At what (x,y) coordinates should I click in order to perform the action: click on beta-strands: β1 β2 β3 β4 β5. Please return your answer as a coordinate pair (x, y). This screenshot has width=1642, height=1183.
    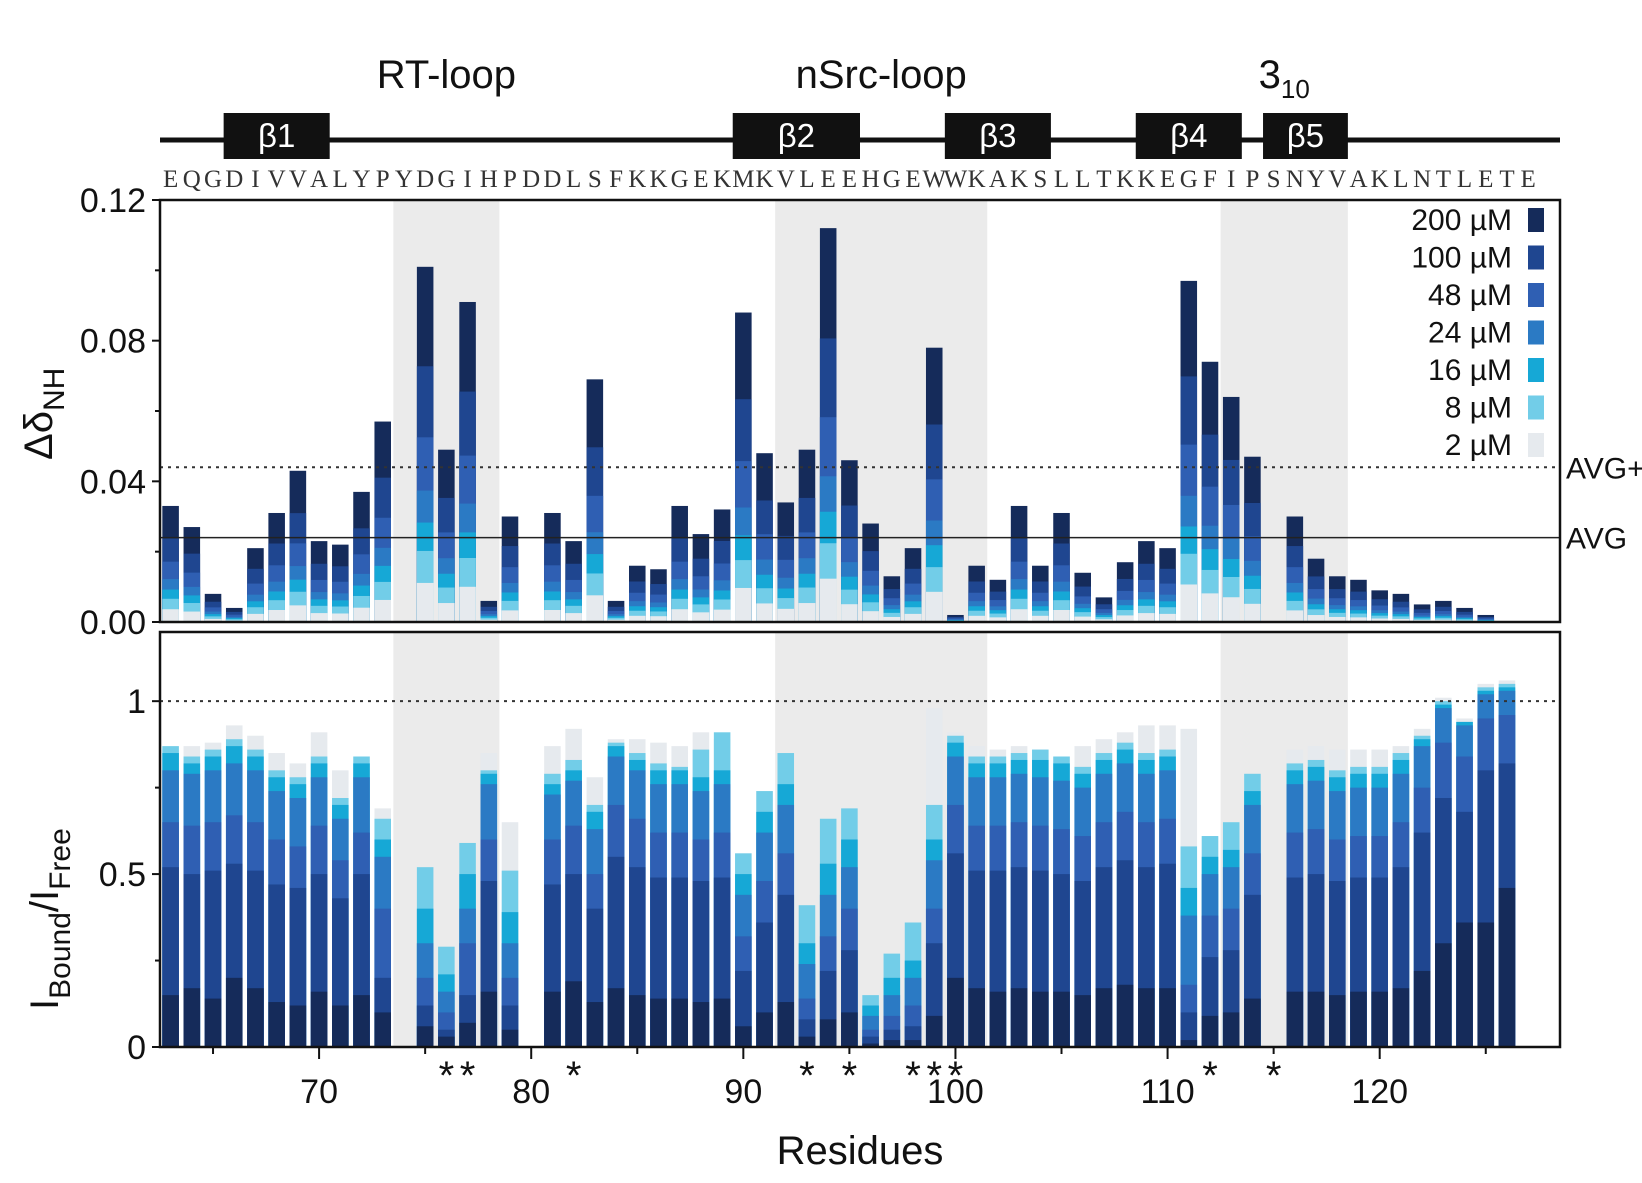
    Looking at the image, I should click on (785, 136).